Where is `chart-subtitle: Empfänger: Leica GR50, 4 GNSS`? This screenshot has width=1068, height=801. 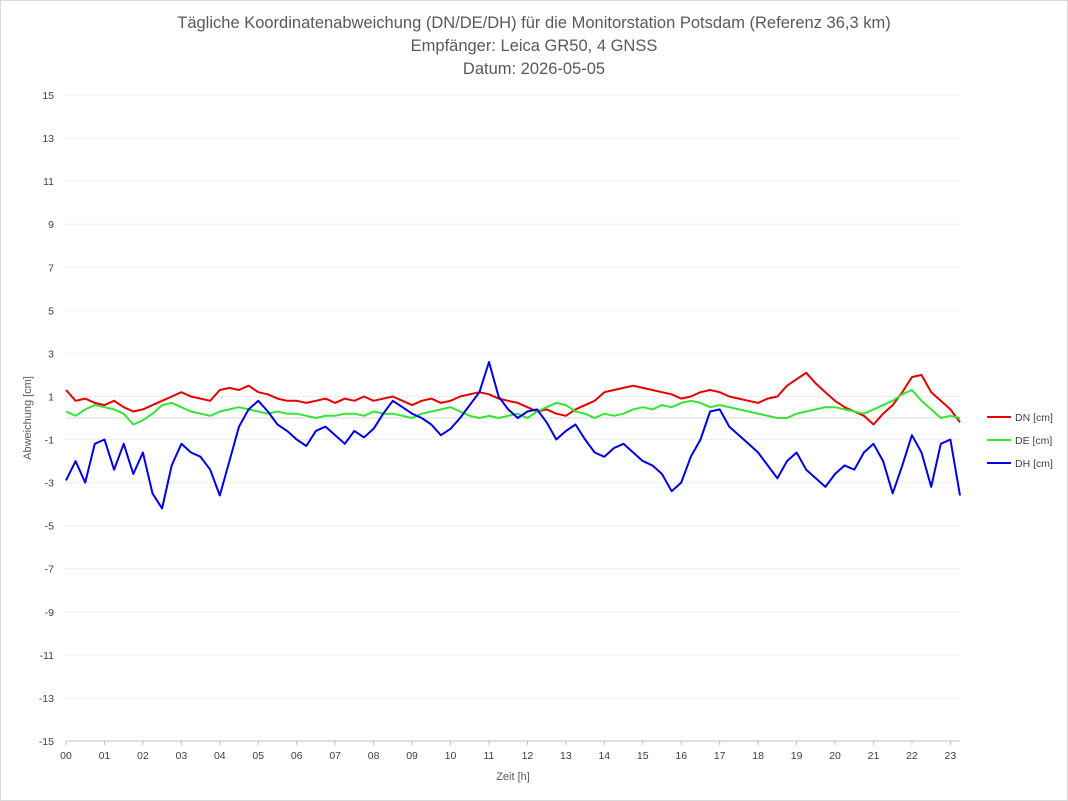
chart-subtitle: Empfänger: Leica GR50, 4 GNSS is located at coordinates (534, 46).